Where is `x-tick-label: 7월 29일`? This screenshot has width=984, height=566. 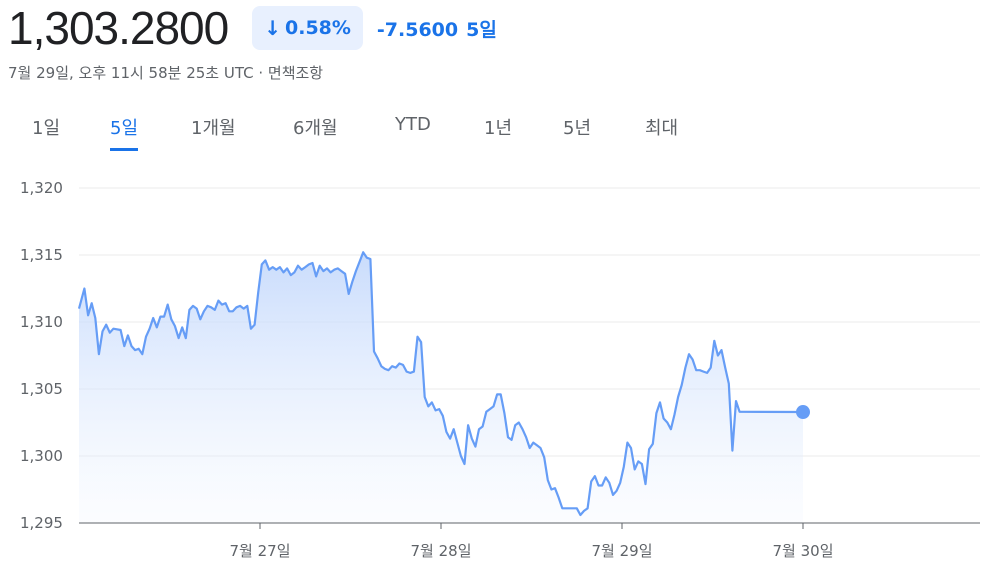
x-tick-label: 7월 29일 is located at coordinates (622, 551).